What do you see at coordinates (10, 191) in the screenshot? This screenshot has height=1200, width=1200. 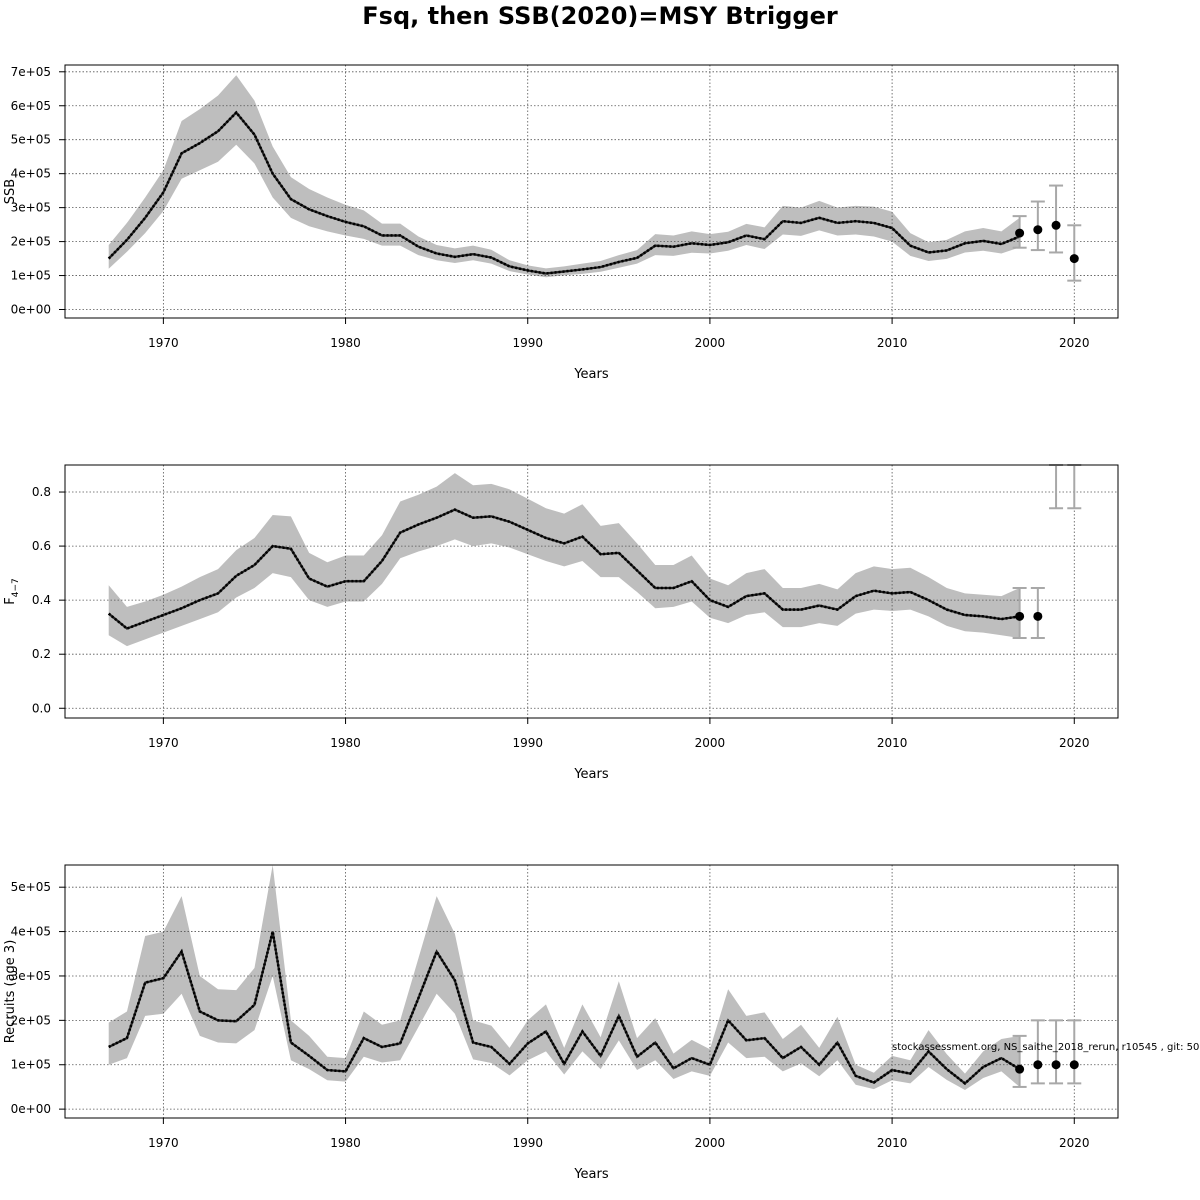 I see `y-axis-label: SSB` at bounding box center [10, 191].